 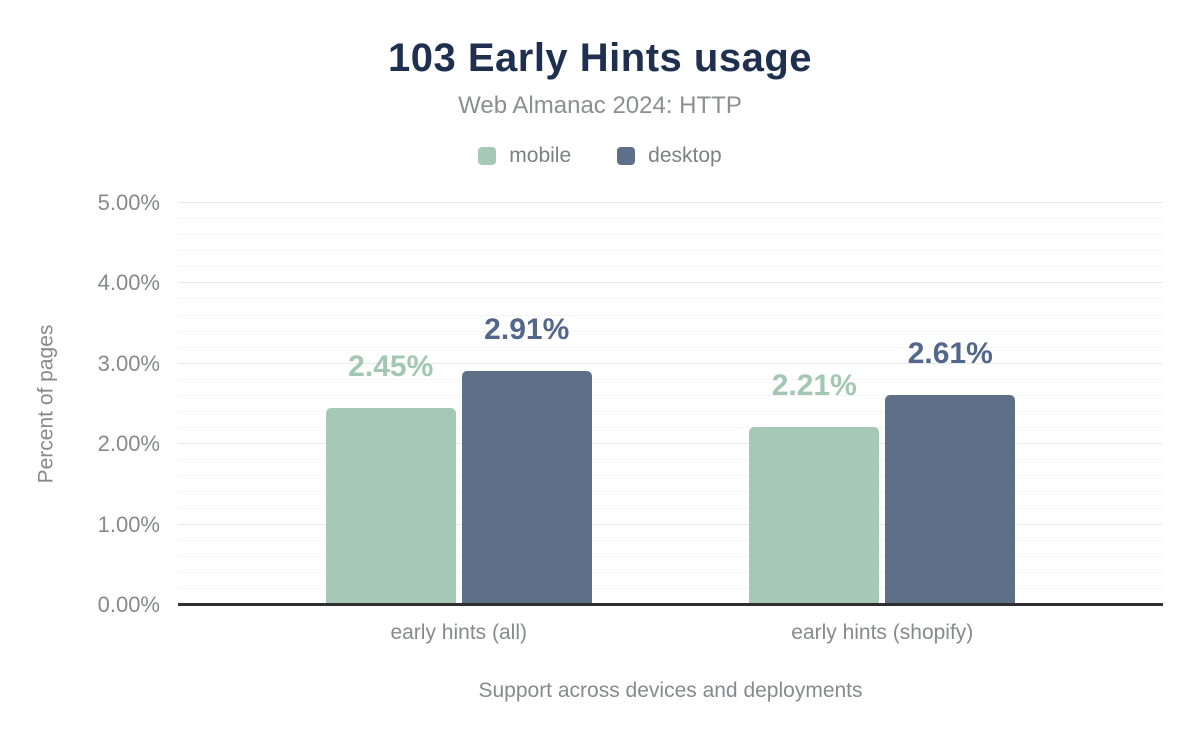 I want to click on legend-label-mobile: mobile, so click(x=540, y=155).